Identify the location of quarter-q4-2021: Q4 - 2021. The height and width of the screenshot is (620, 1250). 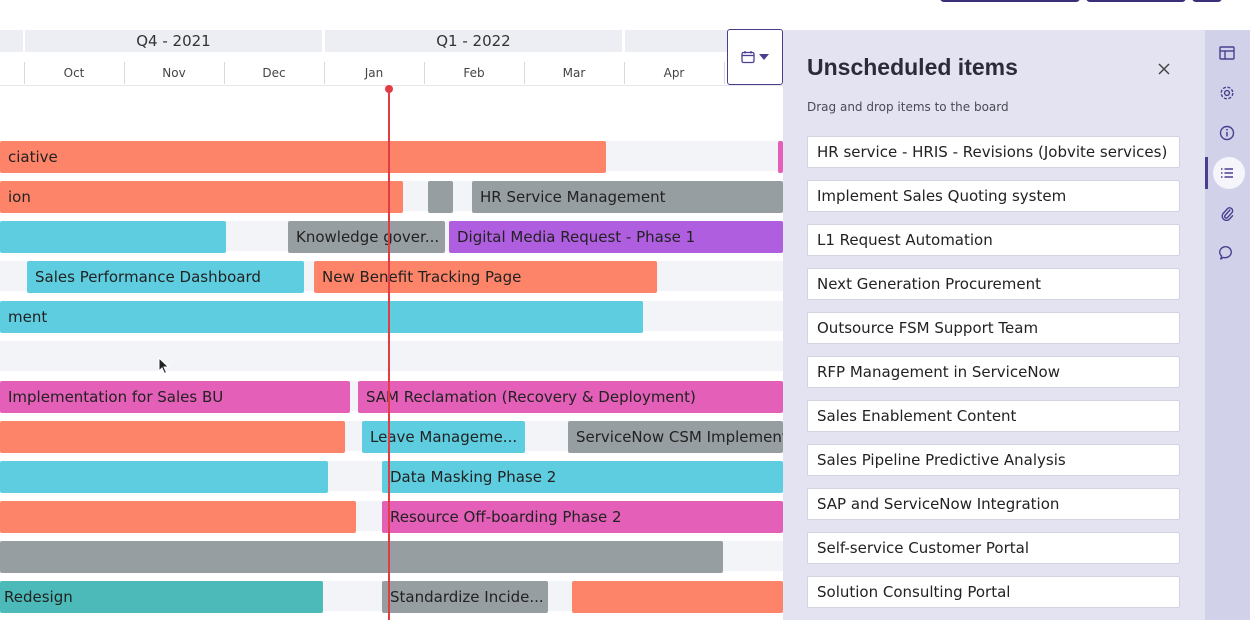
(173, 41).